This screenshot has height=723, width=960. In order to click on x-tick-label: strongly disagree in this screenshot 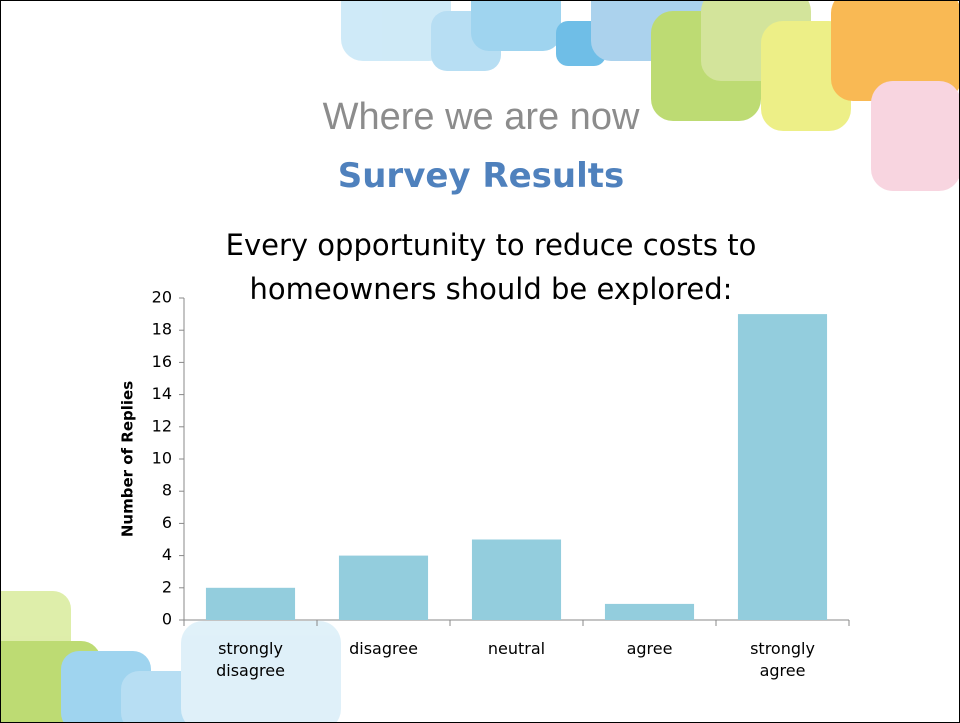, I will do `click(250, 659)`.